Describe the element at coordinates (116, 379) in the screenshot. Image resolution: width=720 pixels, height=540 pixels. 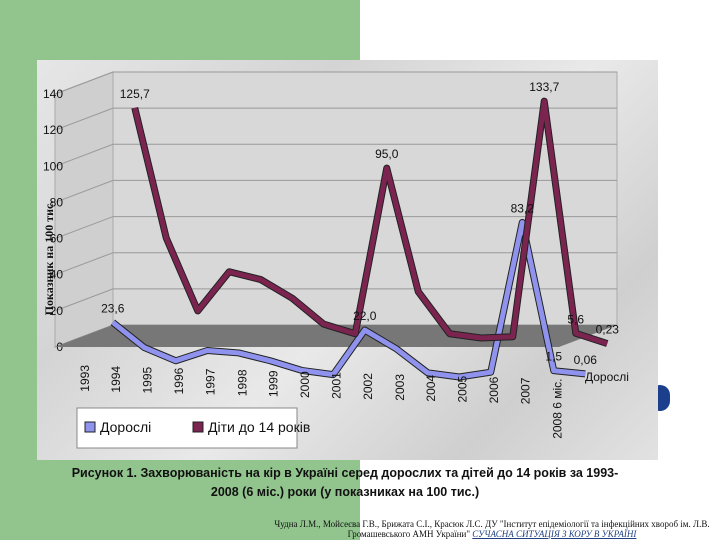
I see `x-tick-label: 1994` at that location.